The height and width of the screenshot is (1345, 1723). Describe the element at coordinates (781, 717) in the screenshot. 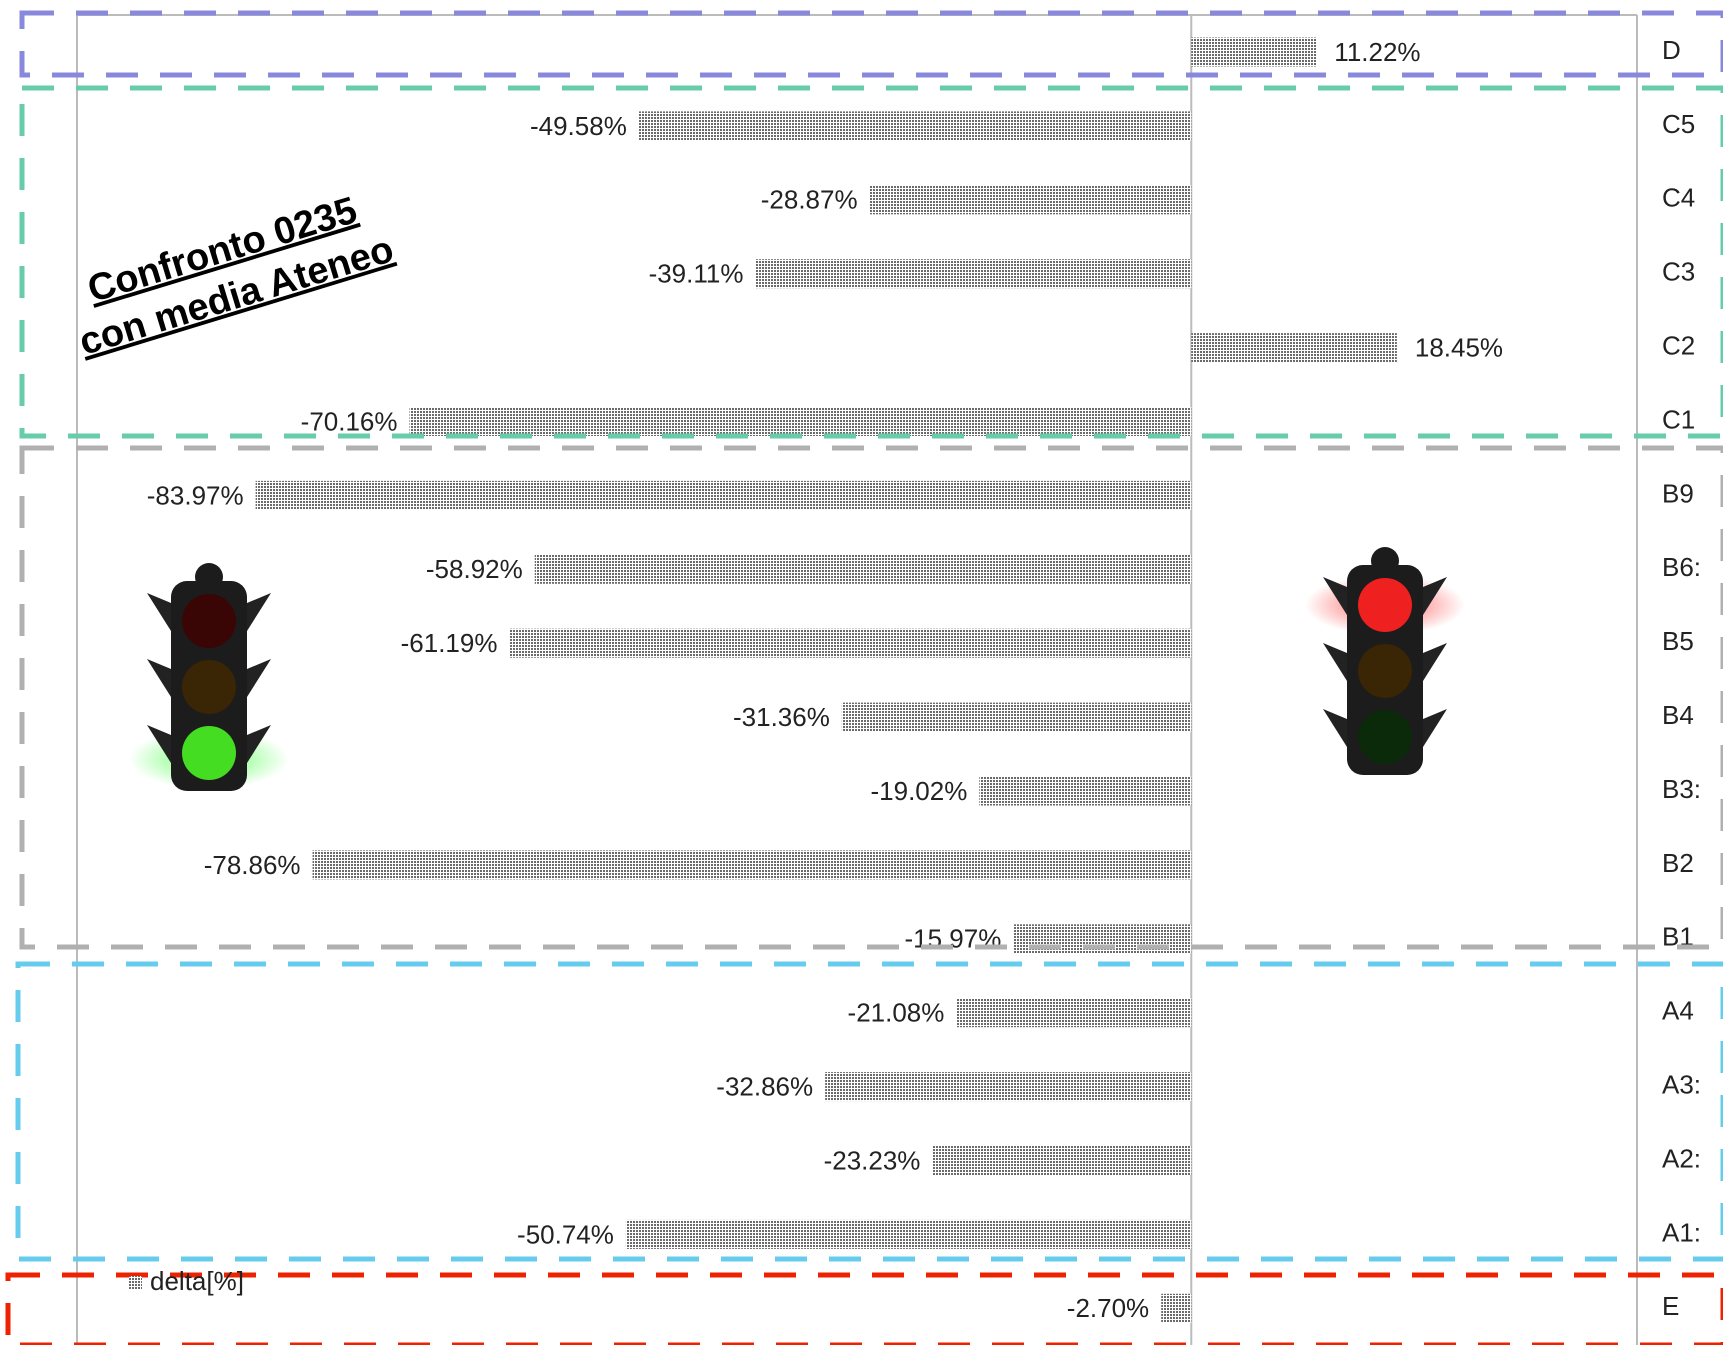

I see `value-label: -31.36%` at that location.